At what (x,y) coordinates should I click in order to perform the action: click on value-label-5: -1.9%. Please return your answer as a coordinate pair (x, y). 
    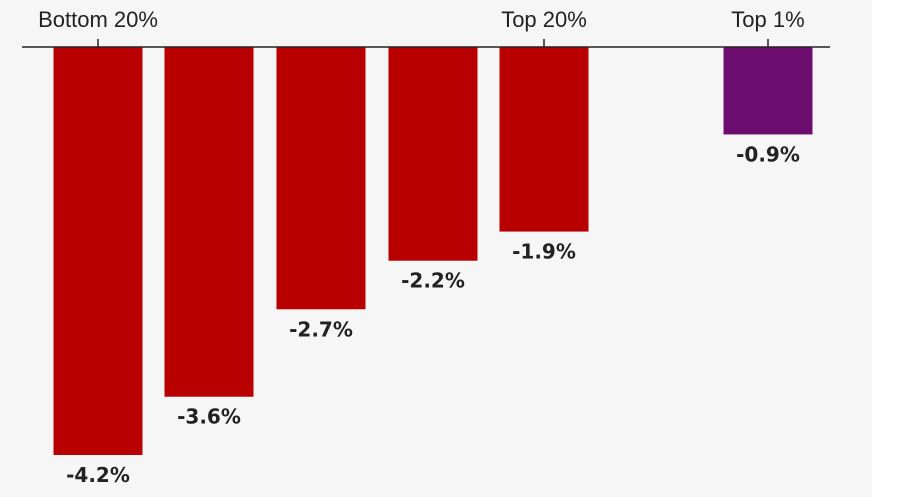
    Looking at the image, I should click on (544, 252).